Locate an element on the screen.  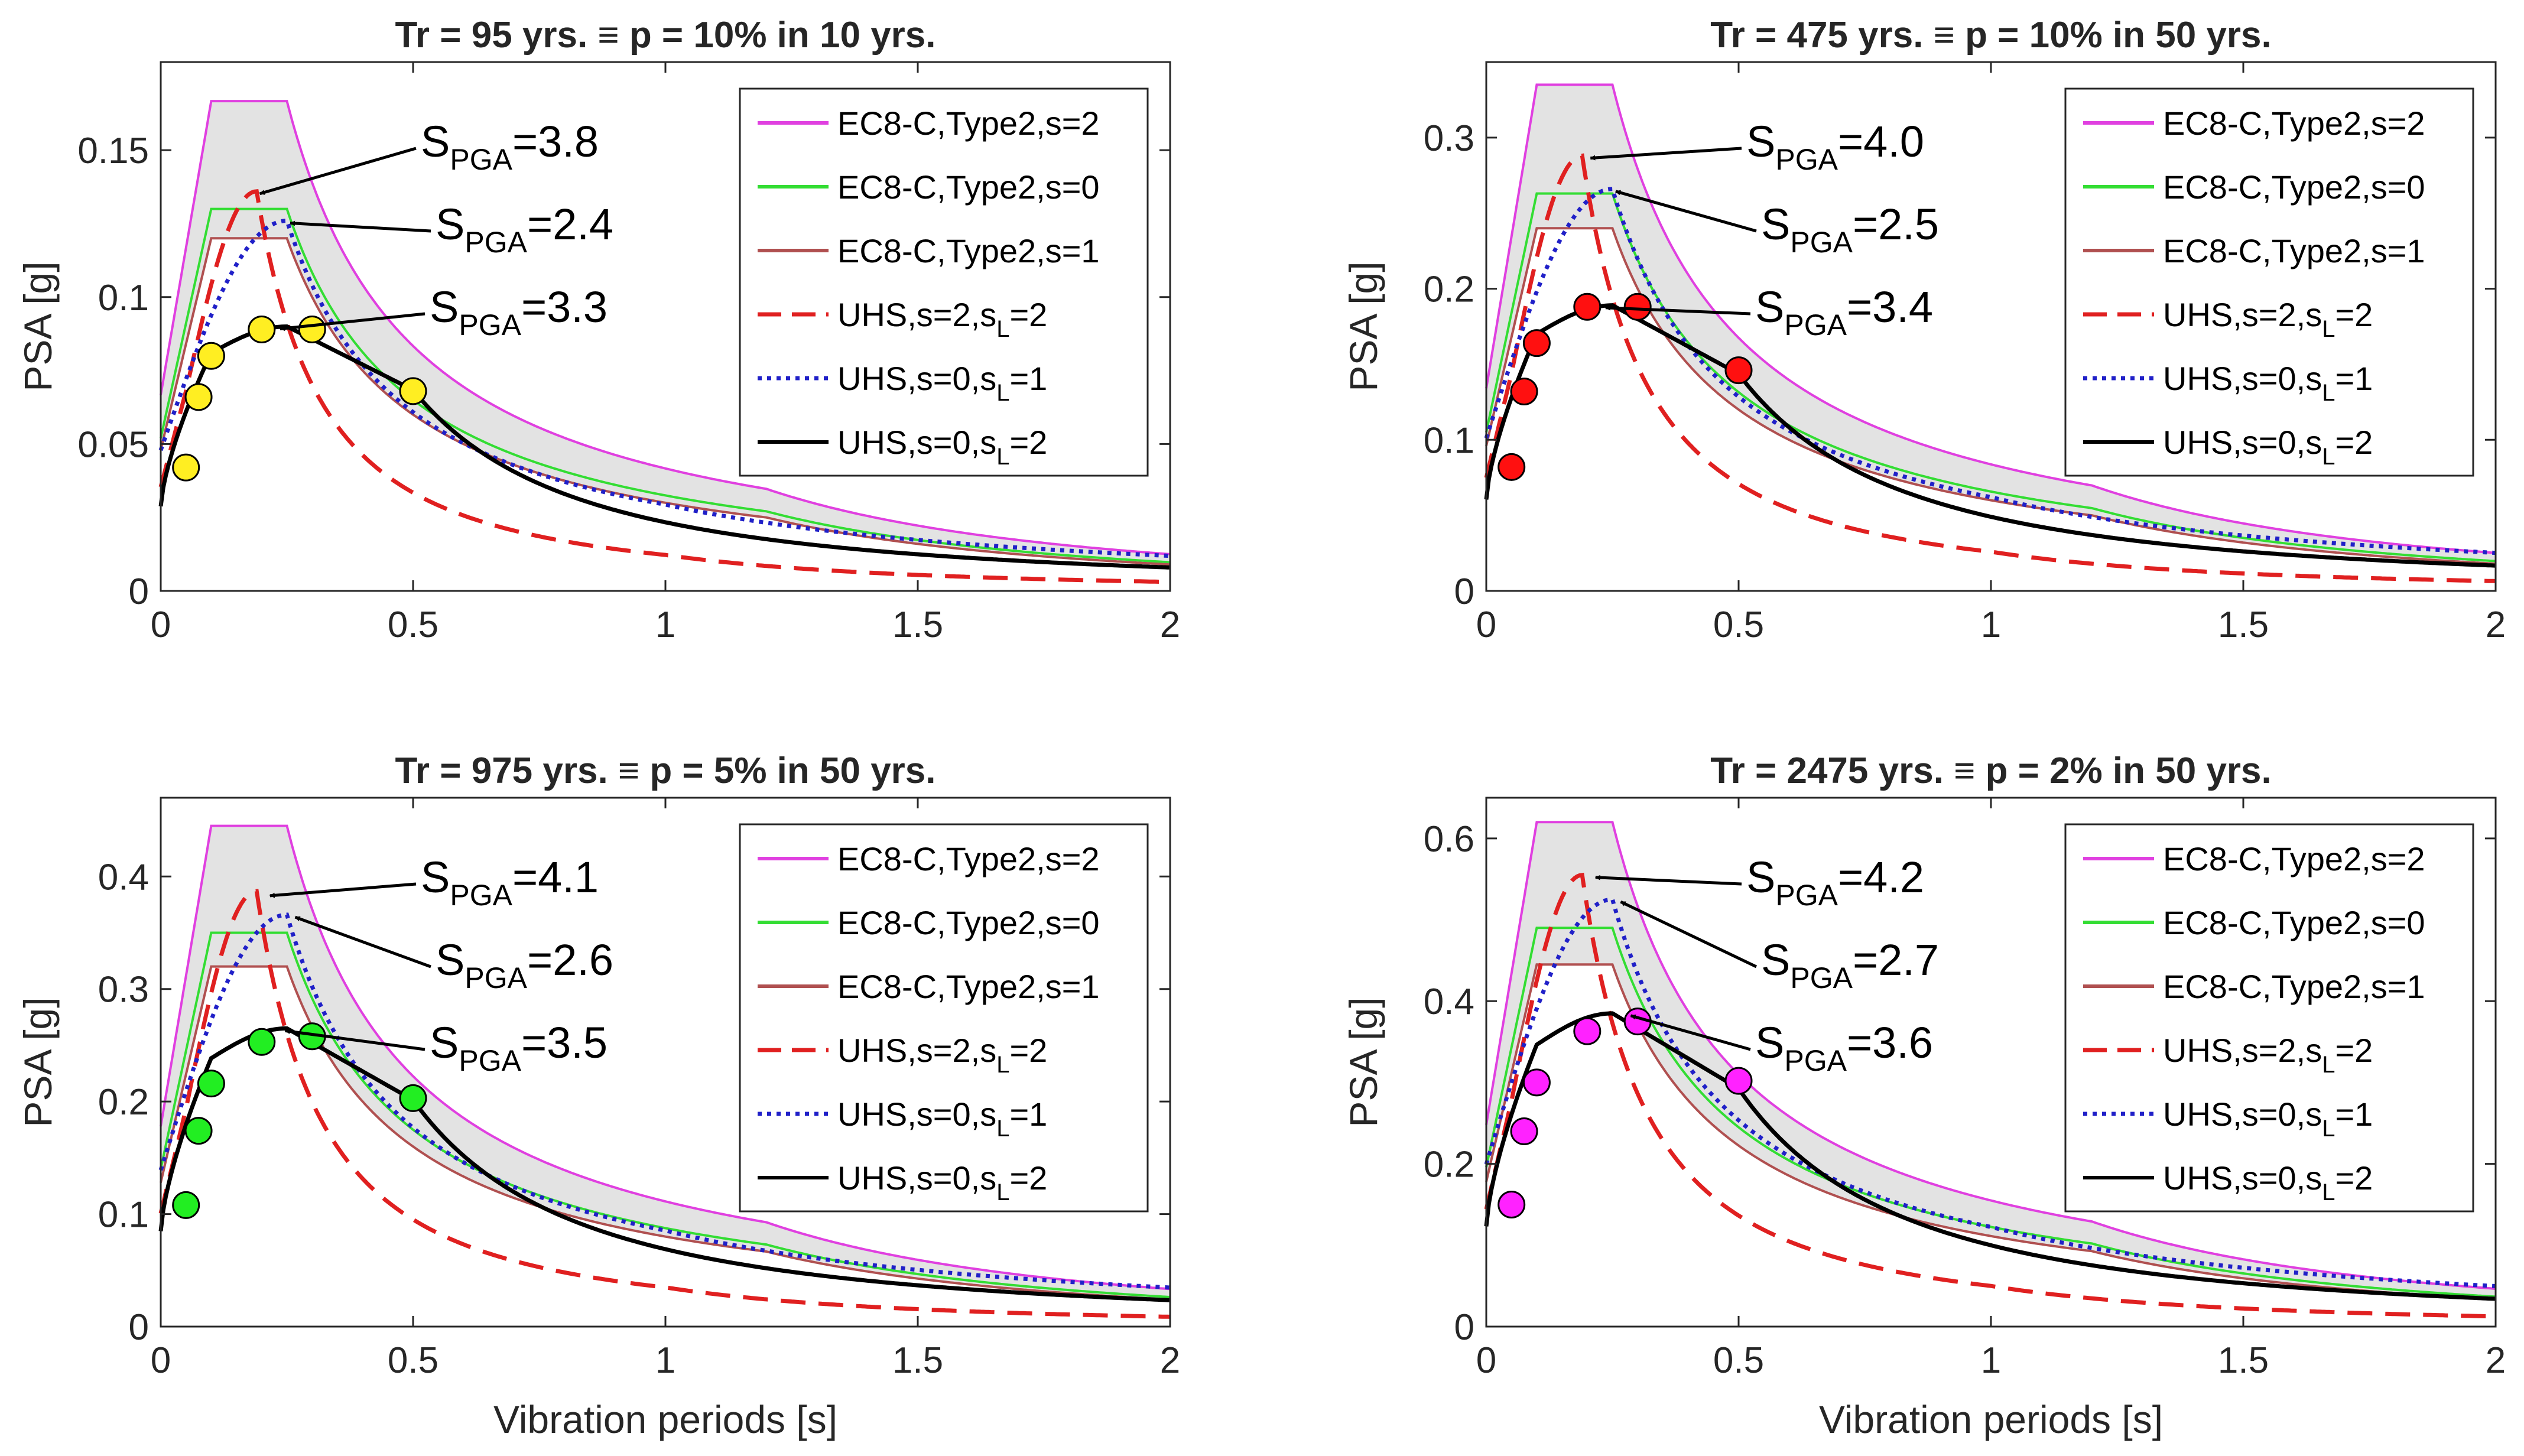
annotation-value: =4.2 is located at coordinates (1881, 877).